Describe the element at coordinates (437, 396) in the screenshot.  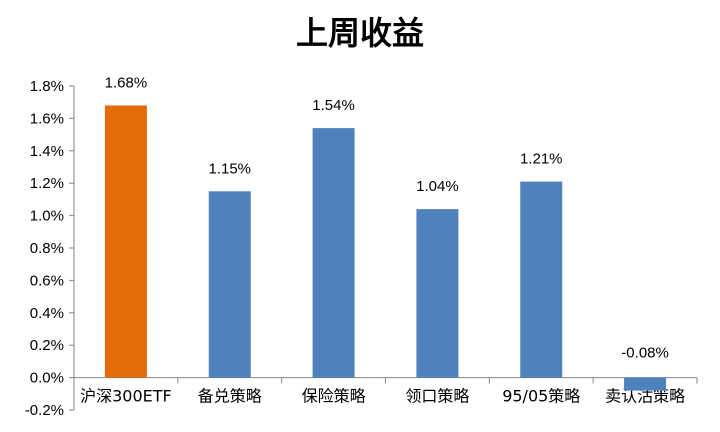
I see `x-tick-label: 领口策略` at that location.